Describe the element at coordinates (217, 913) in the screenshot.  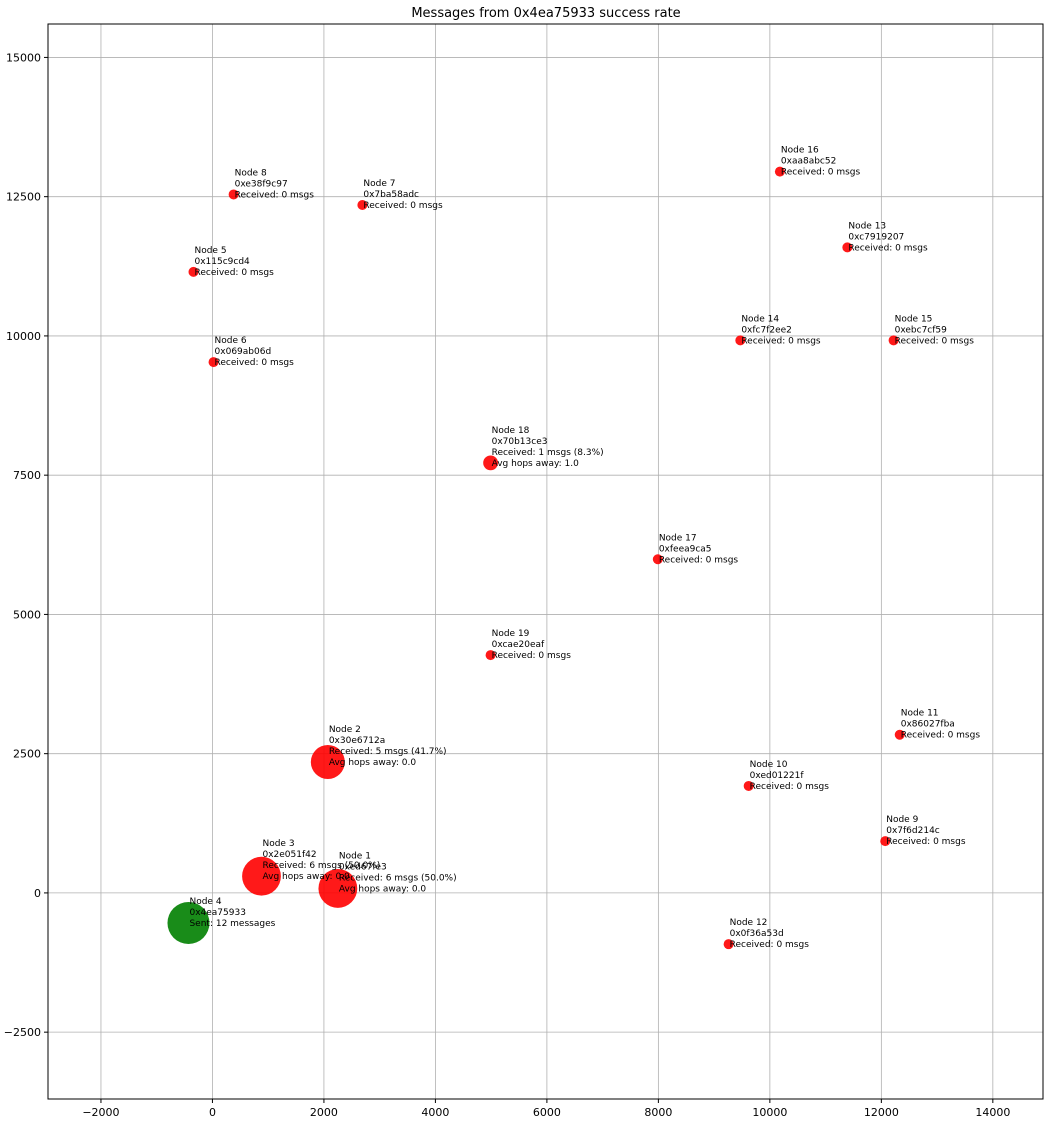
I see `node-annotation-line: 0x4ea75933` at that location.